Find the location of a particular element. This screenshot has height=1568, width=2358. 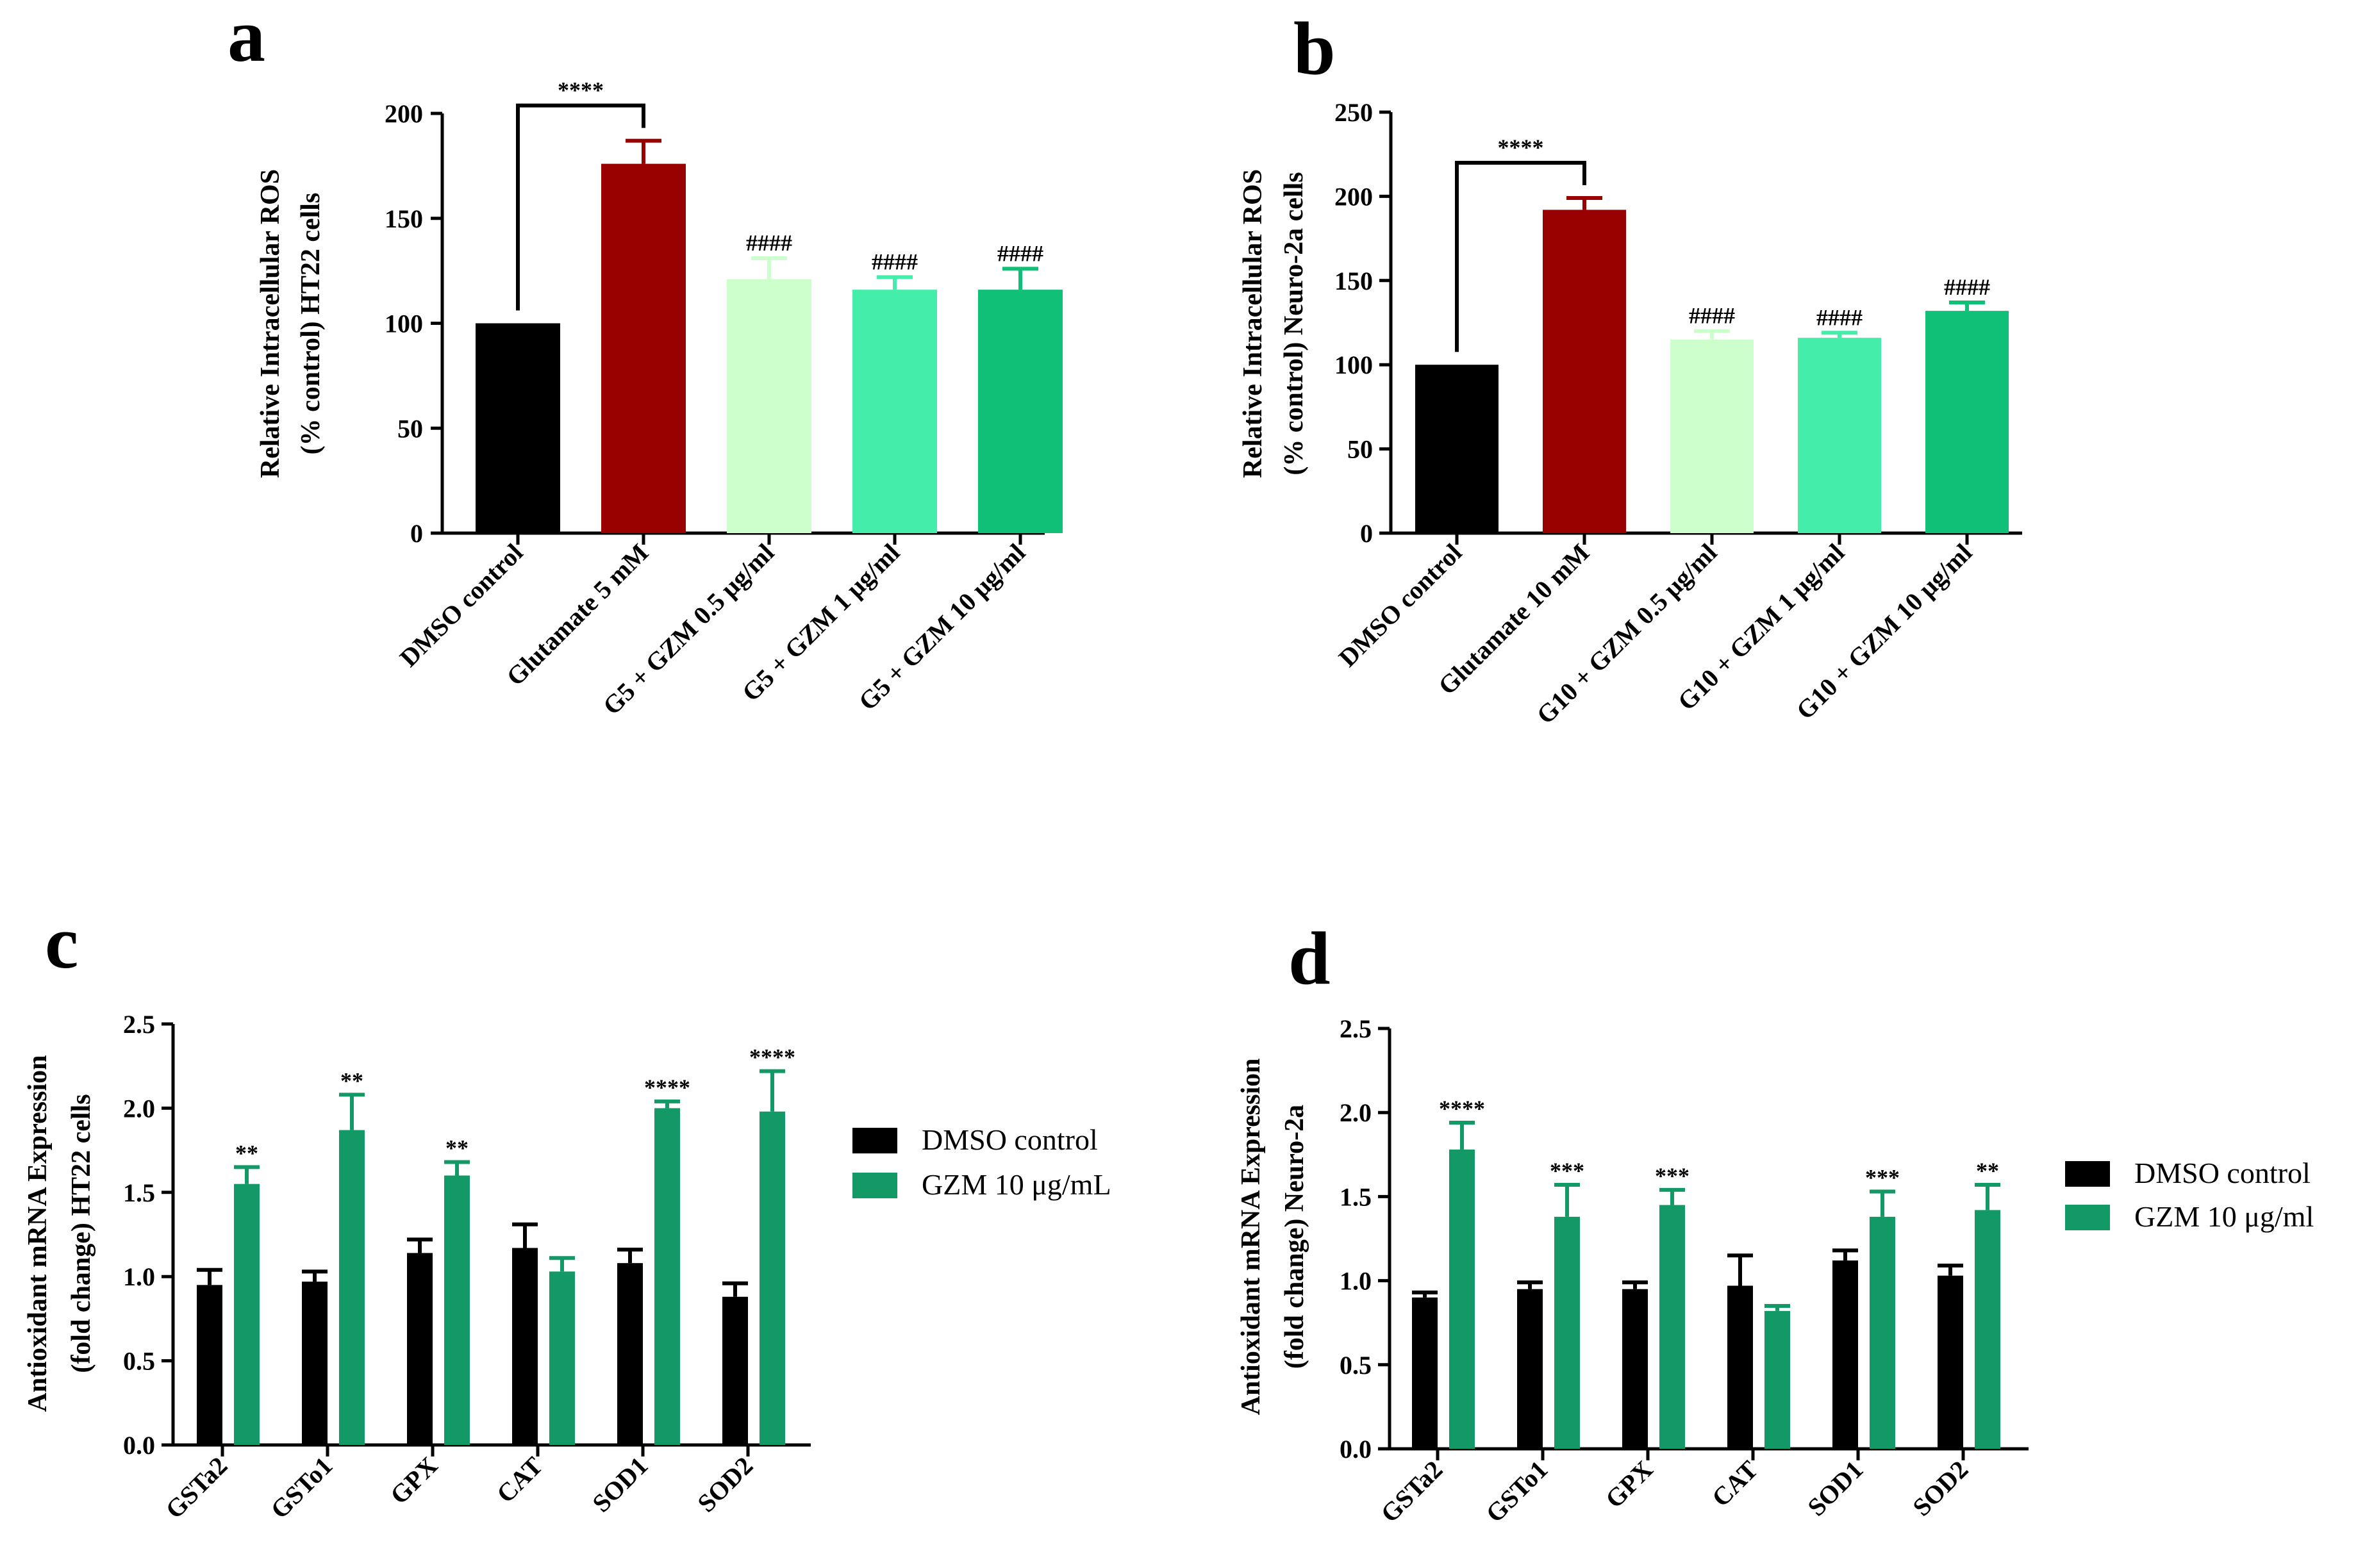

panel-letter-a: a is located at coordinates (246, 39).